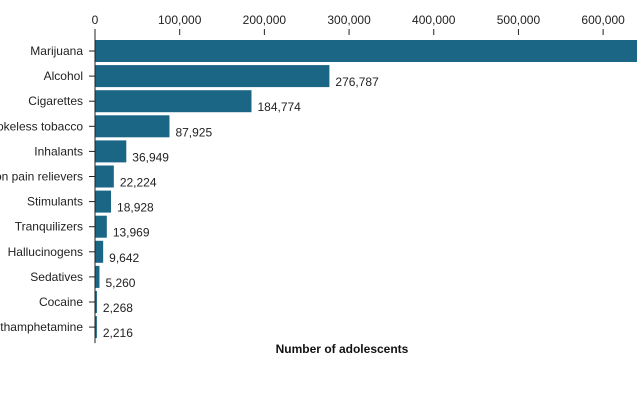  What do you see at coordinates (357, 82) in the screenshot?
I see `value-label: 276,787` at bounding box center [357, 82].